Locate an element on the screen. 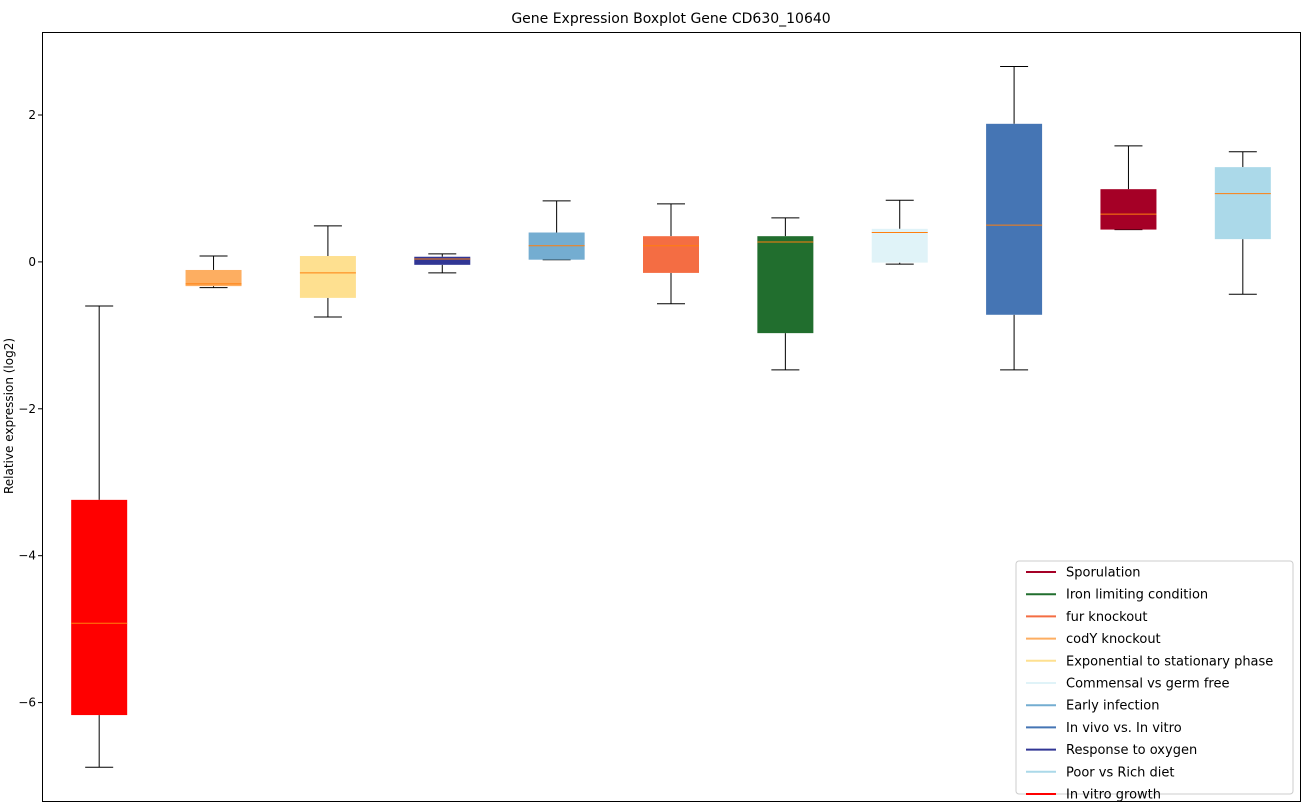  y-tick-label: −2 is located at coordinates (27, 409).